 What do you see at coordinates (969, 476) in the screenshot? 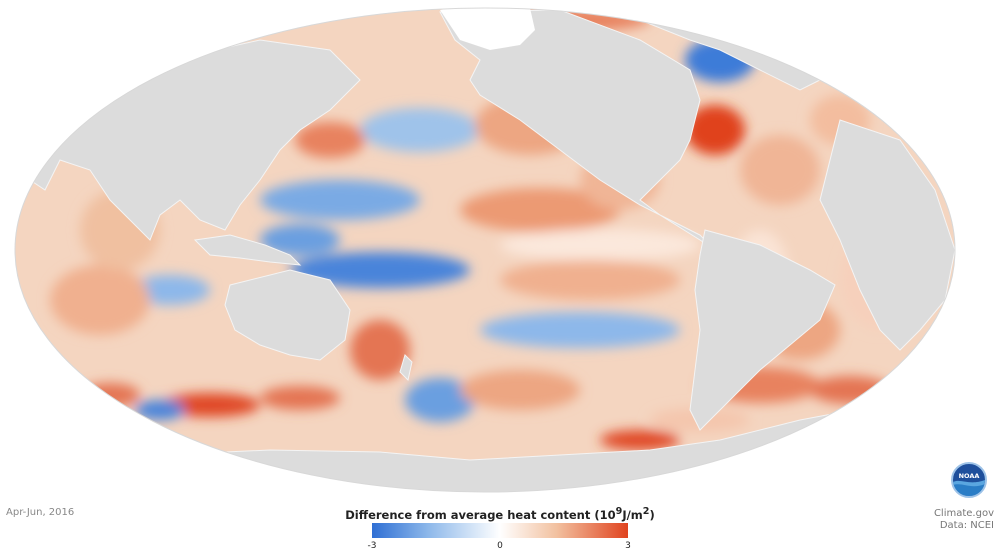
I see `noaa-logo-text: NOAA` at bounding box center [969, 476].